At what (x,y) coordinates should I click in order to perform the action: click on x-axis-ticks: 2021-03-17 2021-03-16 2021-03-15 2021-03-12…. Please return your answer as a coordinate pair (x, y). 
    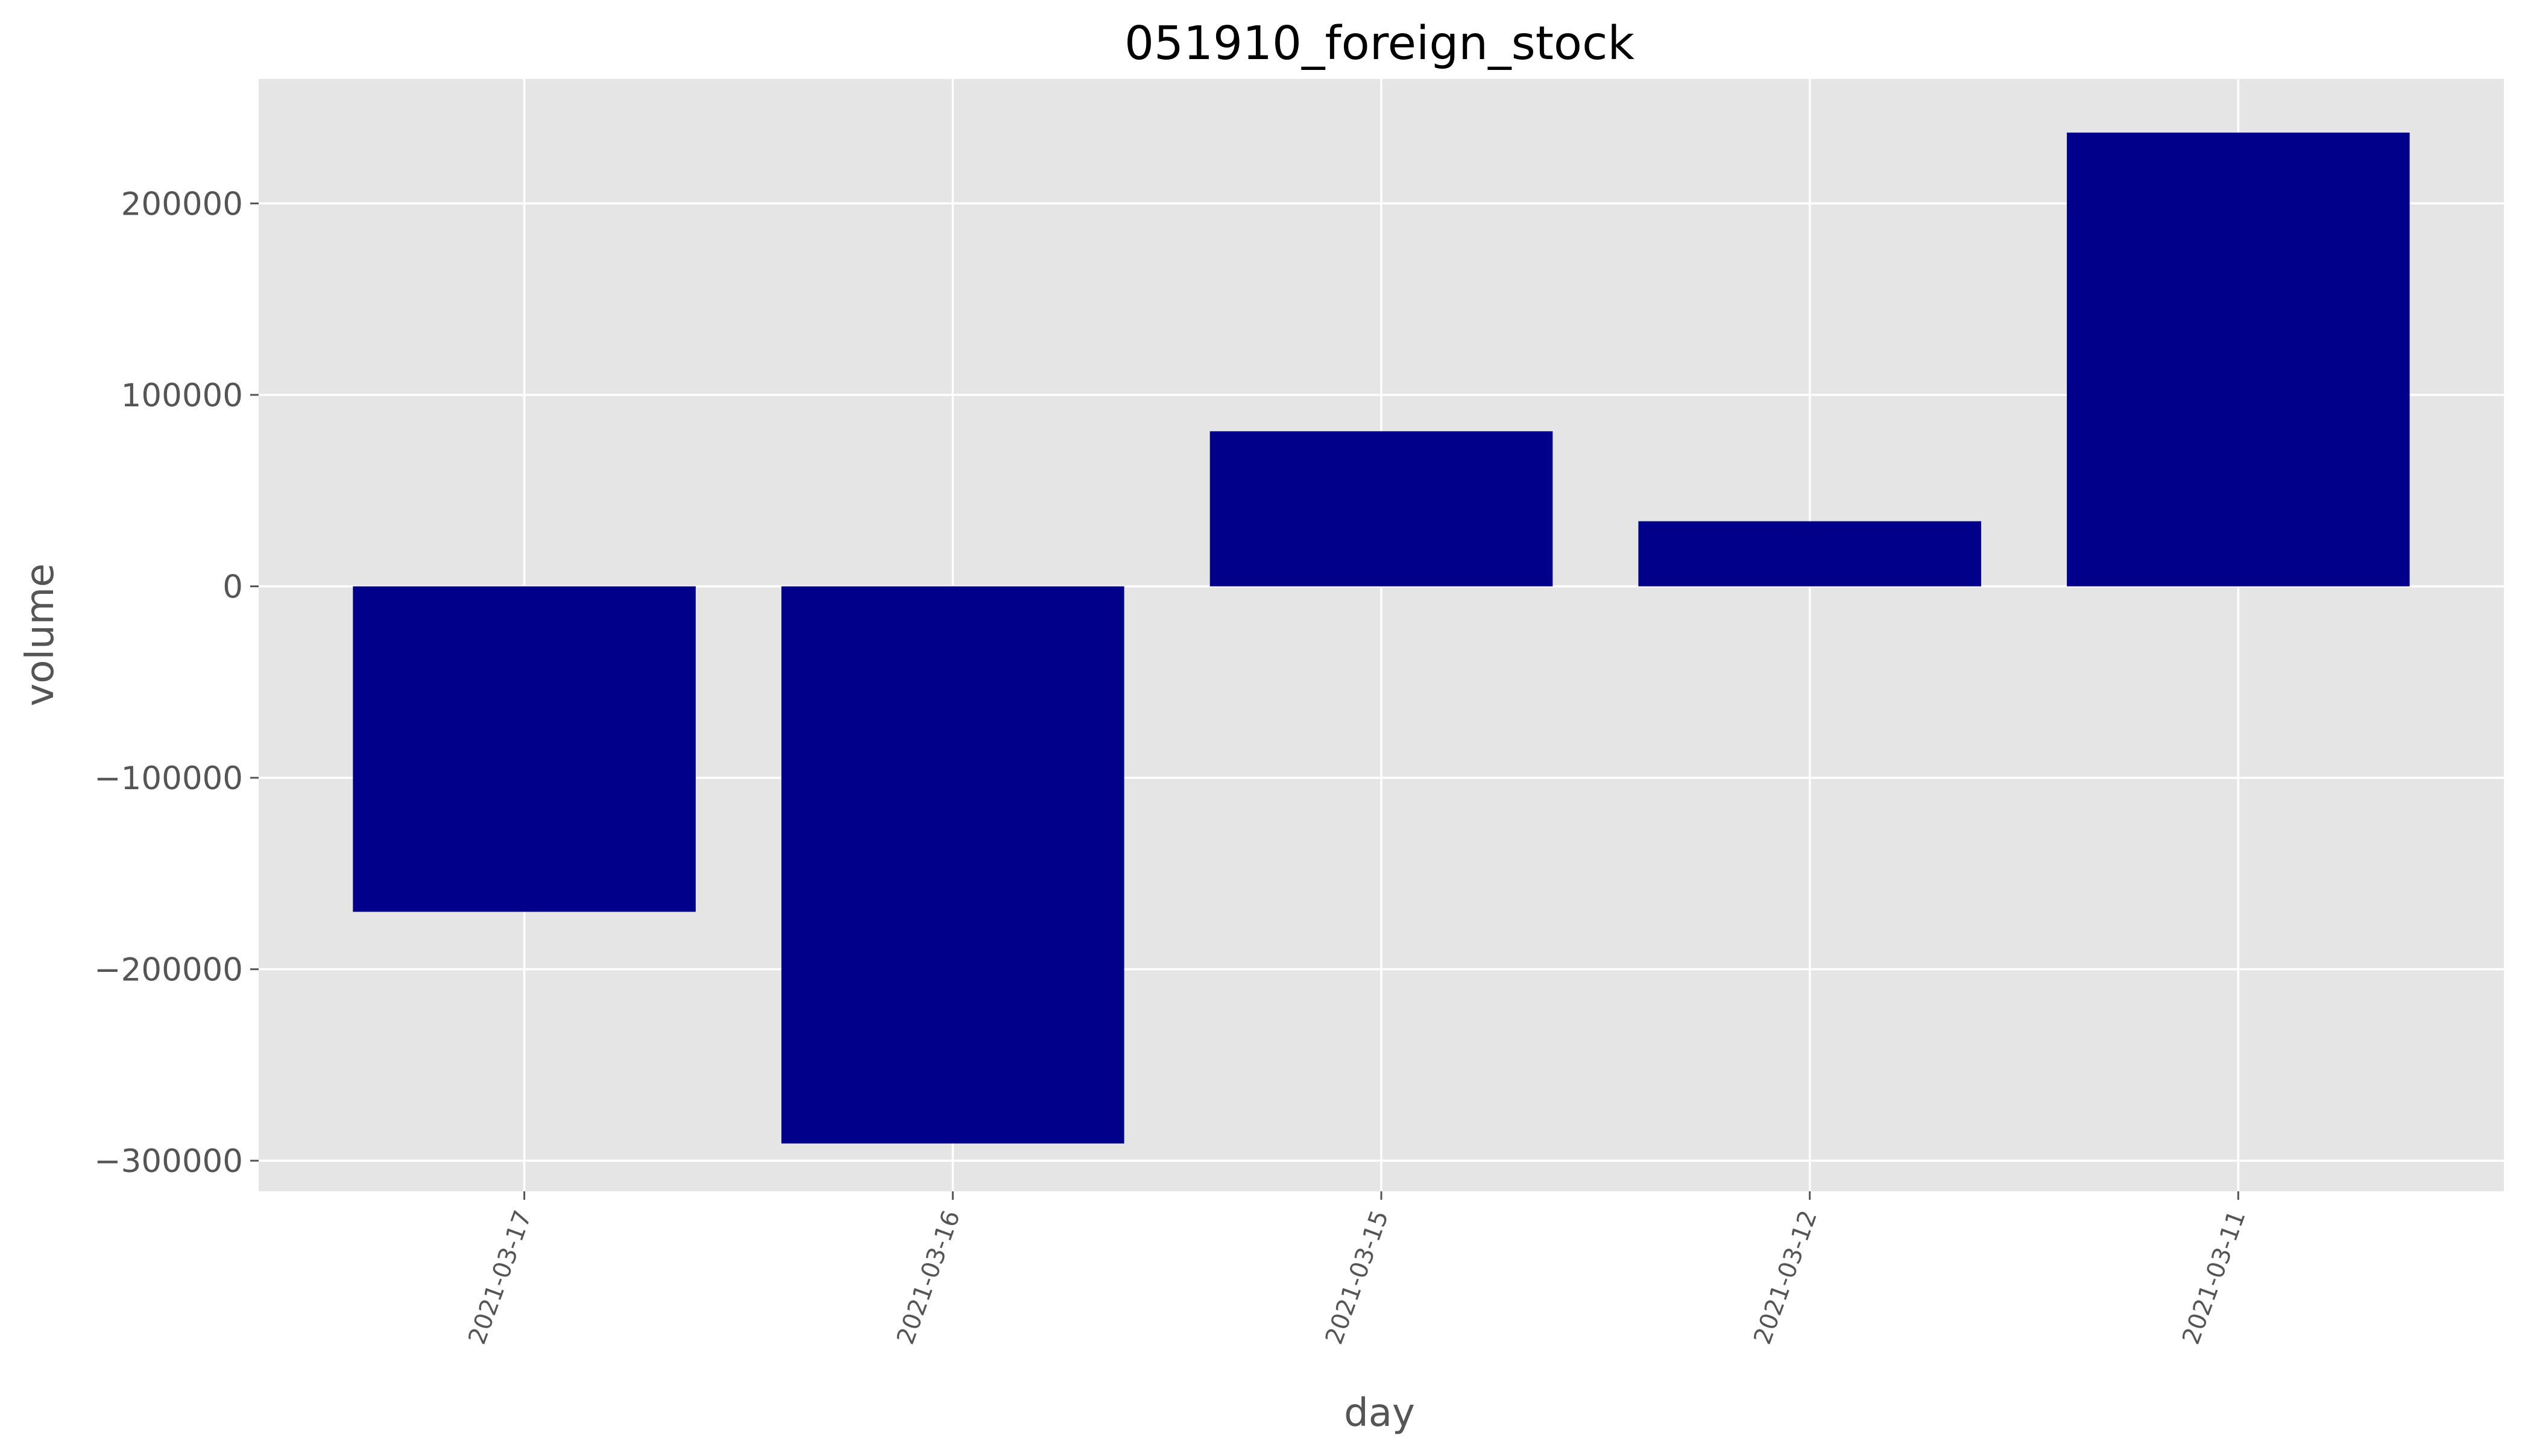
    Looking at the image, I should click on (1357, 1269).